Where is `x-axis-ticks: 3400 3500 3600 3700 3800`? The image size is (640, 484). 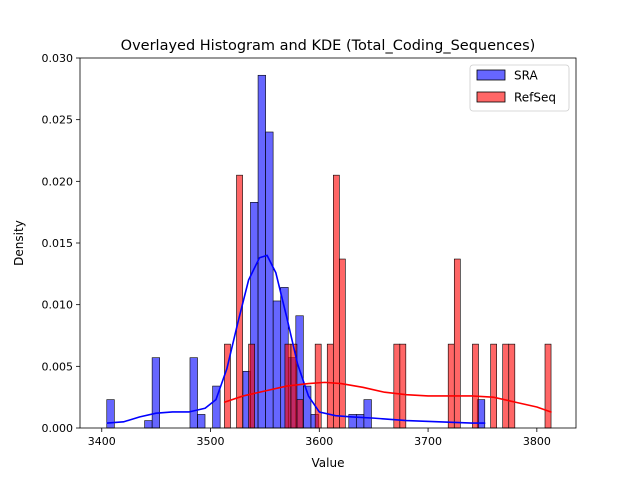
x-axis-ticks: 3400 3500 3600 3700 3800 is located at coordinates (319, 438).